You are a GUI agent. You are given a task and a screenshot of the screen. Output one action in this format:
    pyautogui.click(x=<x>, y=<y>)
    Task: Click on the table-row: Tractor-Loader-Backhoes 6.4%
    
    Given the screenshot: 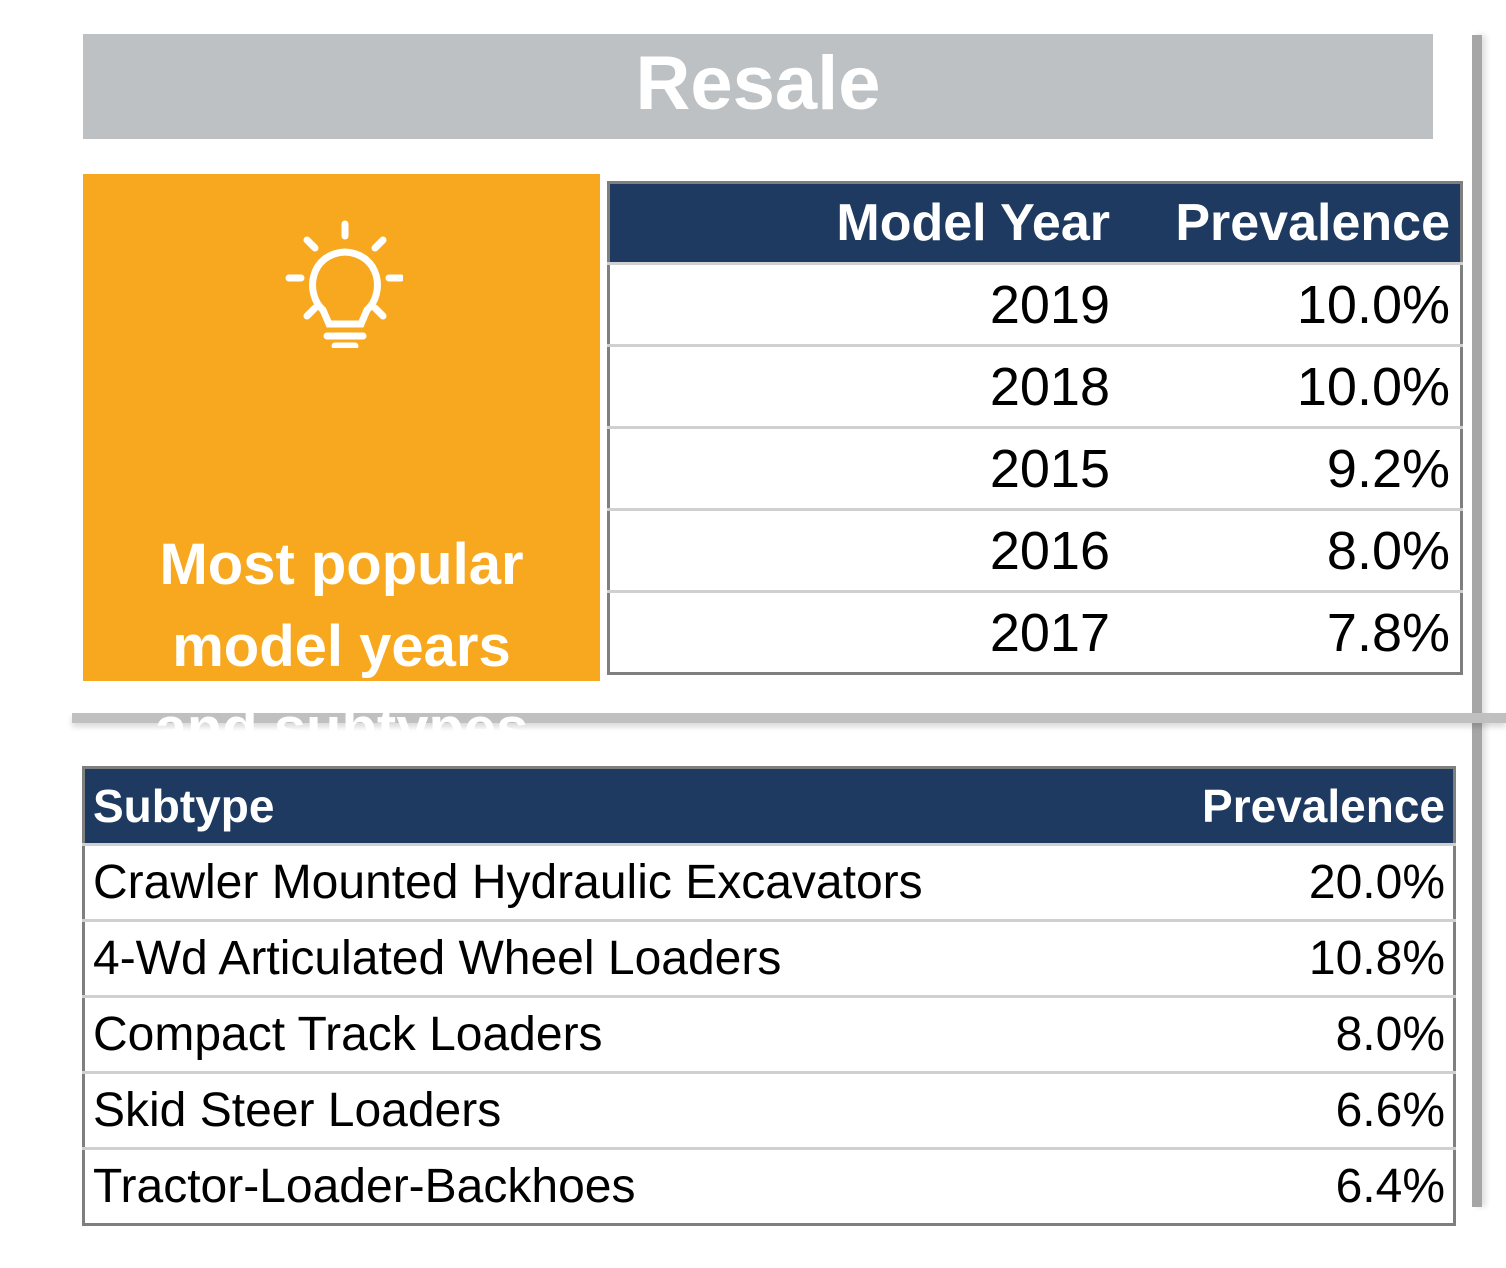 What is the action you would take?
    pyautogui.click(x=769, y=1186)
    